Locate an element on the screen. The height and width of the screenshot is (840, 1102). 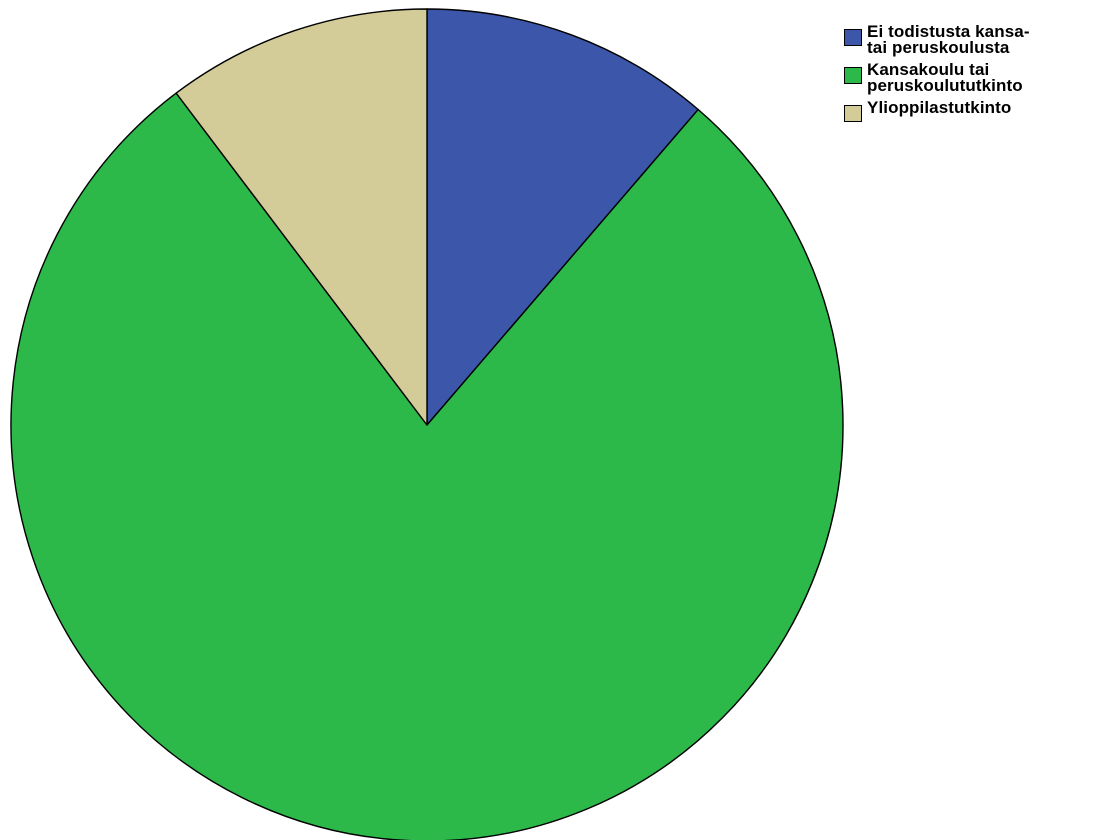
legend-item-ei-todistusta: Ei todistusta kansa- tai peruskoulusta is located at coordinates (970, 39).